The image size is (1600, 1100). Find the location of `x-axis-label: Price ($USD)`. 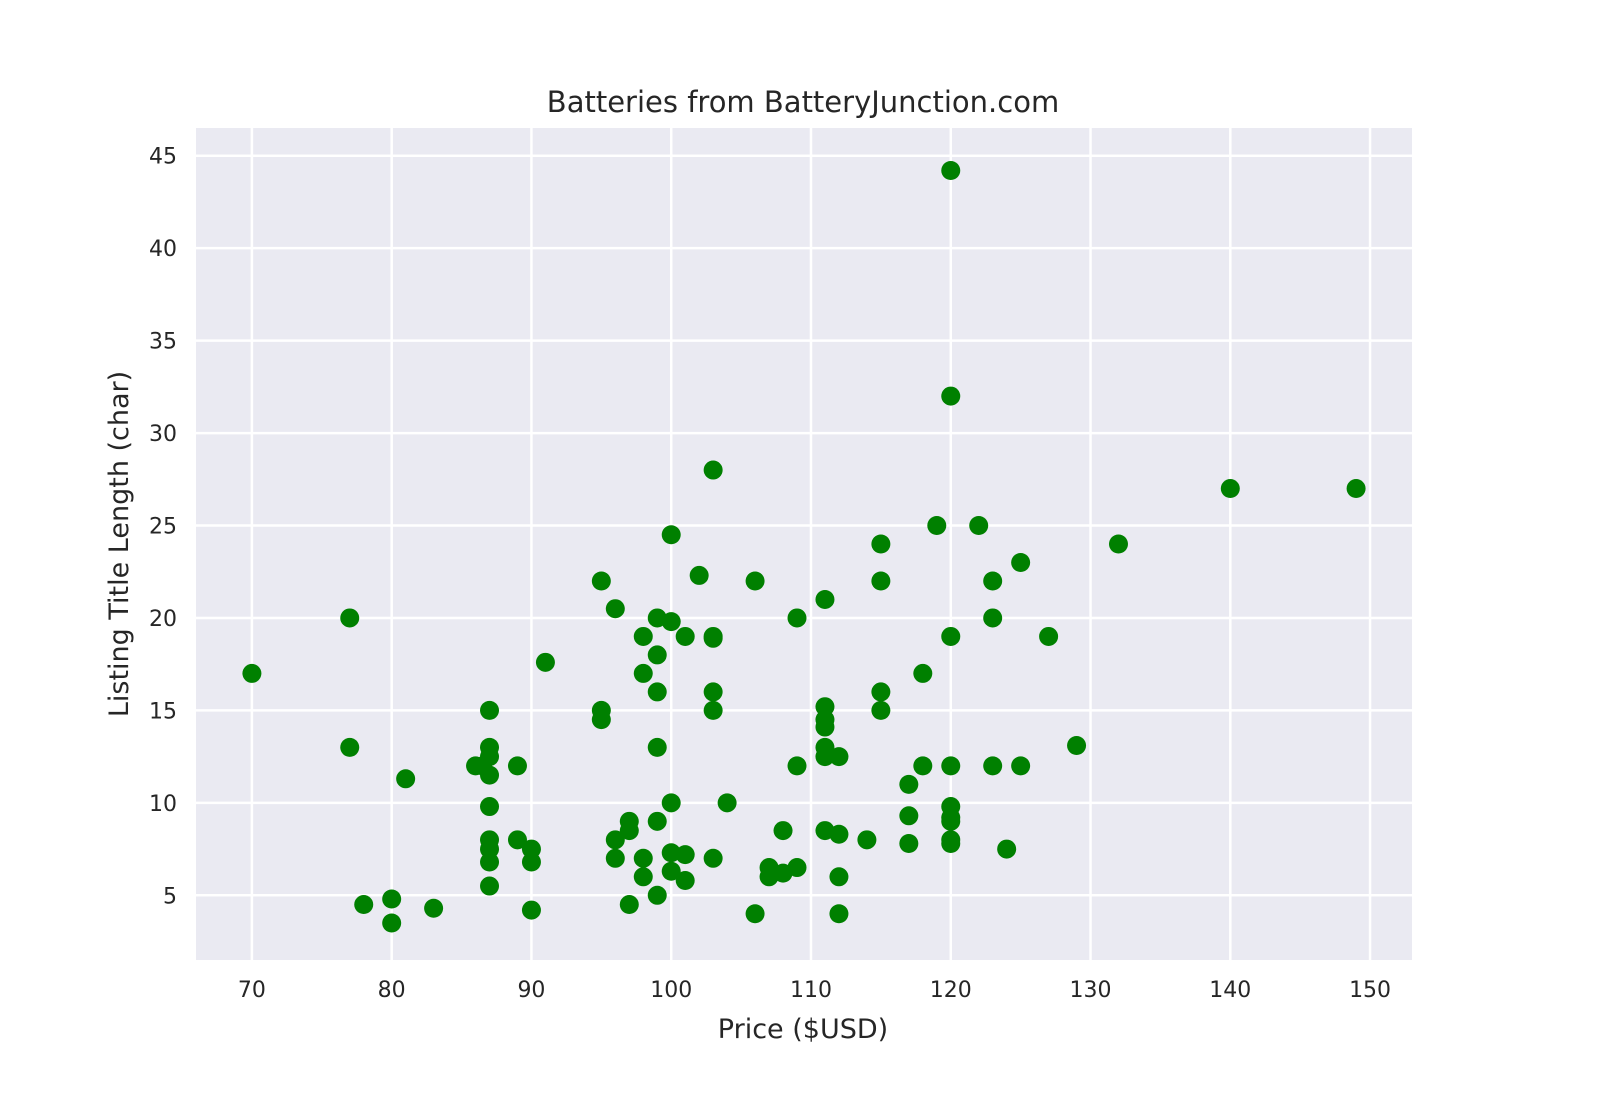

x-axis-label: Price ($USD) is located at coordinates (803, 1029).